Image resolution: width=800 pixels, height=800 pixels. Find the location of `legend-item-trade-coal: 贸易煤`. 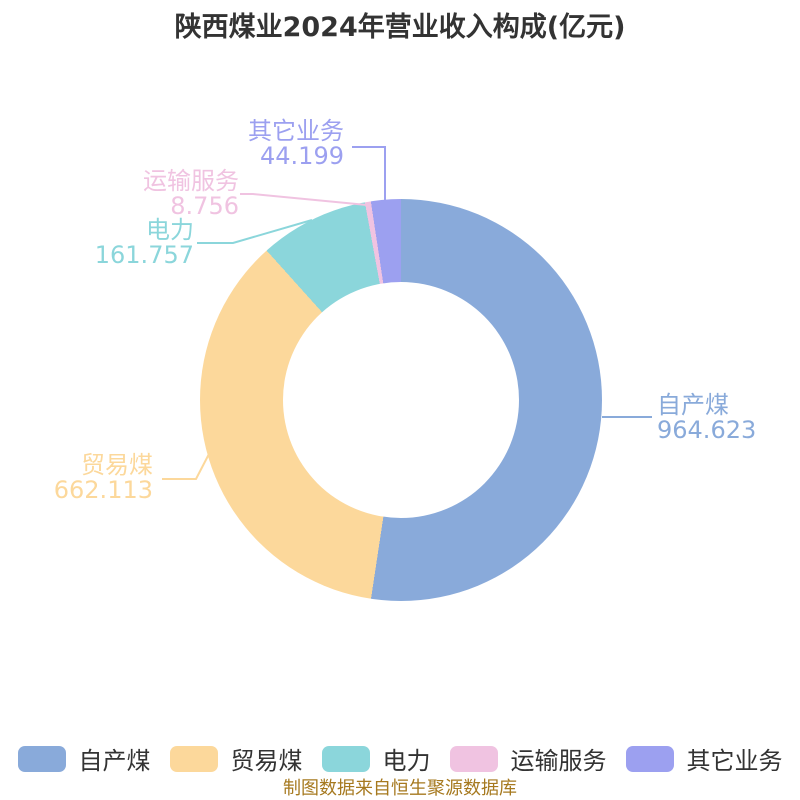

legend-item-trade-coal: 贸易煤 is located at coordinates (236, 758).